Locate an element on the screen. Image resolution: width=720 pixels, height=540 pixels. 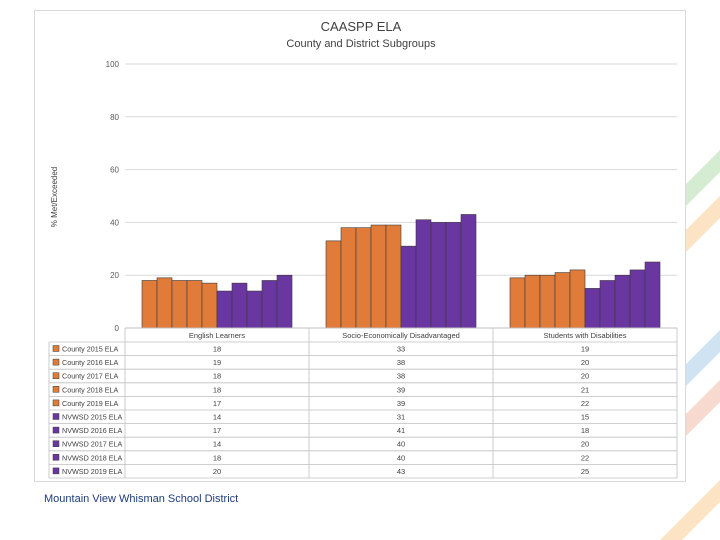
legend-label: County 2018 ELA is located at coordinates (90, 389).